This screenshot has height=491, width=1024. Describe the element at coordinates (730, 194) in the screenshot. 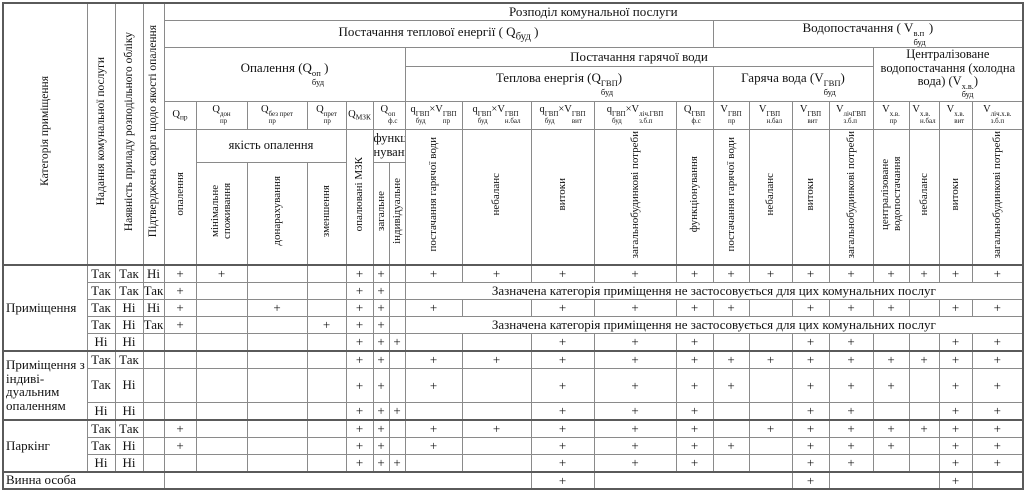

I see `column-label: постачання гарячої води` at that location.